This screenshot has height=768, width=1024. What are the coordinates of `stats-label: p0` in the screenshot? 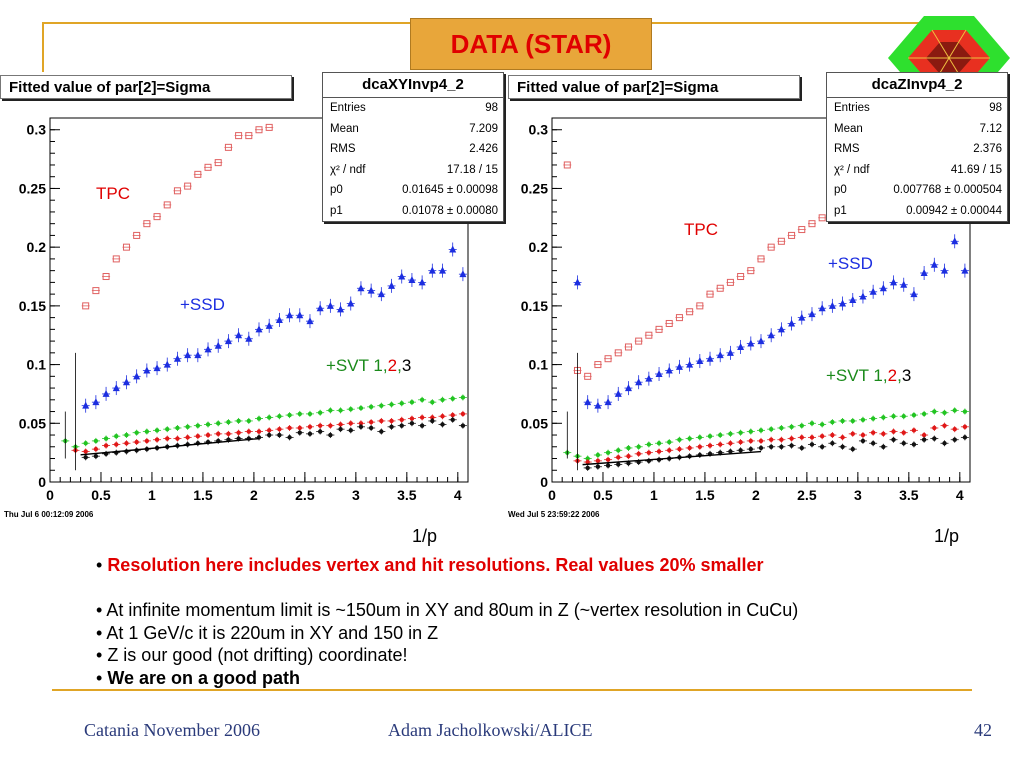 It's located at (336, 190).